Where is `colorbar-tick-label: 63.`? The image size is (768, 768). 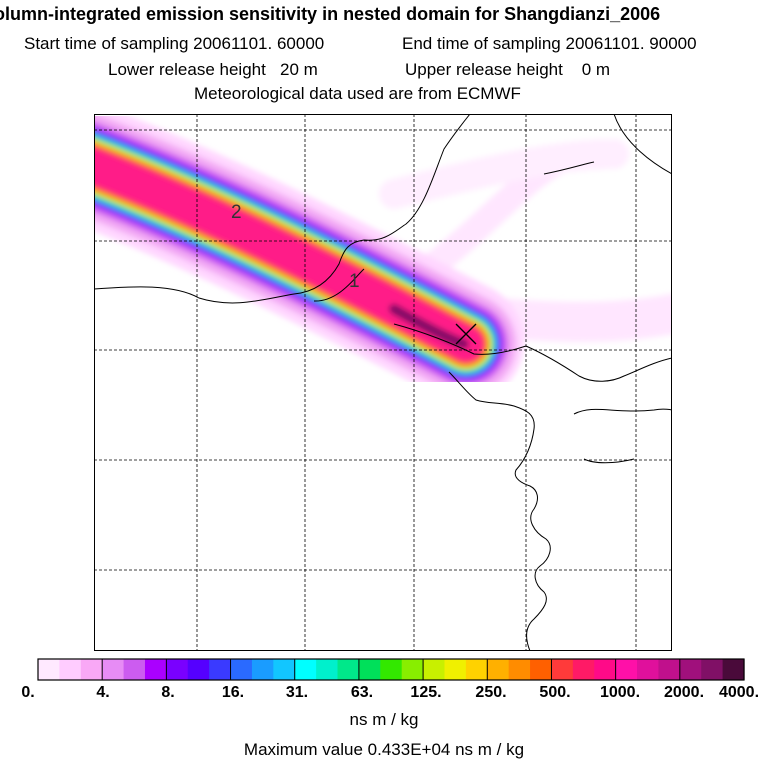
colorbar-tick-label: 63. is located at coordinates (362, 692).